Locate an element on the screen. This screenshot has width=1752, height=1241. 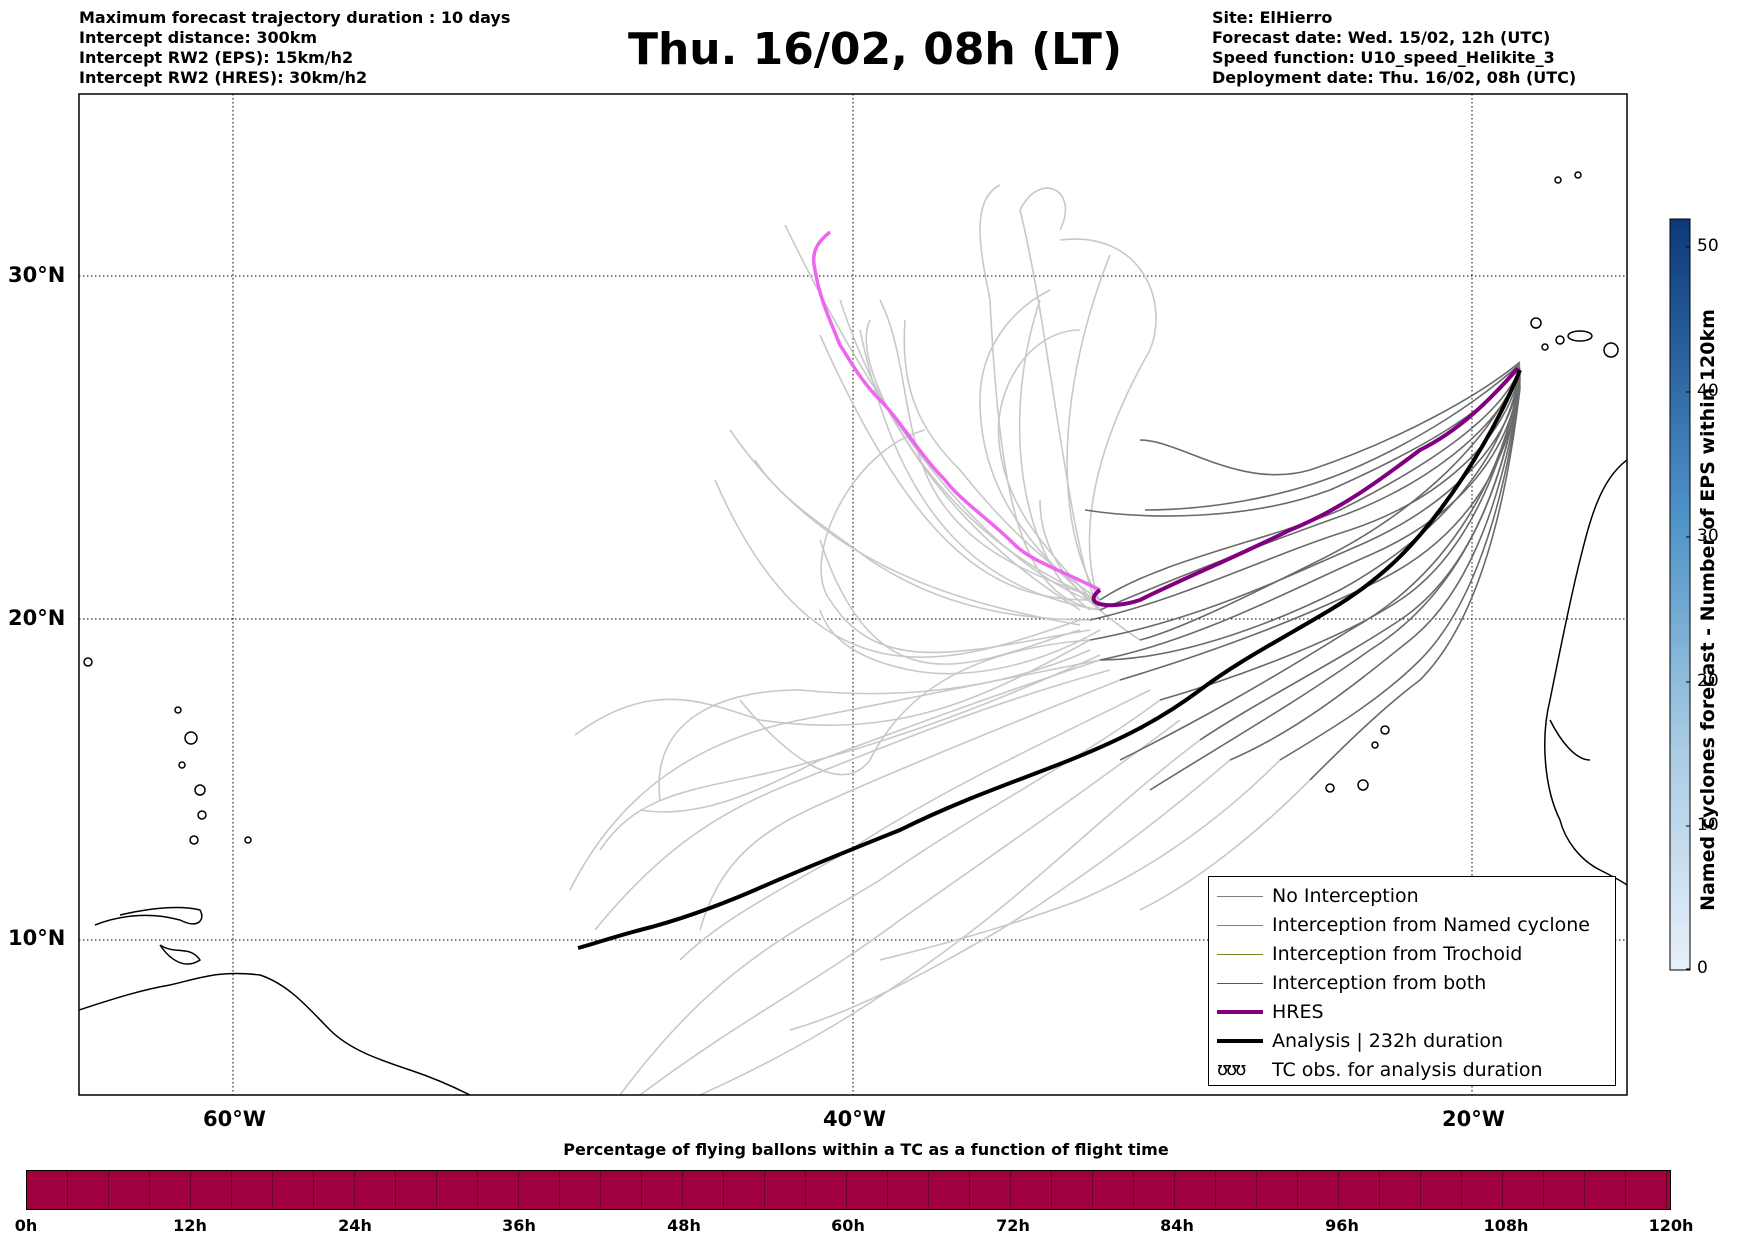
legend-item-named-cyclone: Interception from Named cyclone is located at coordinates (1412, 926).